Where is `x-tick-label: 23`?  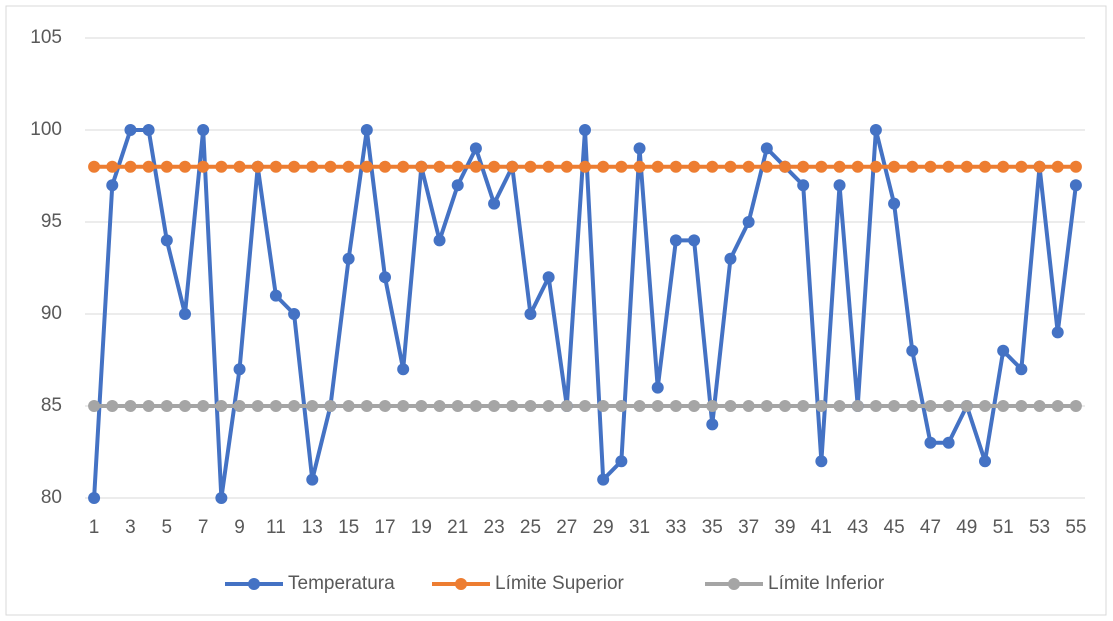 x-tick-label: 23 is located at coordinates (494, 527).